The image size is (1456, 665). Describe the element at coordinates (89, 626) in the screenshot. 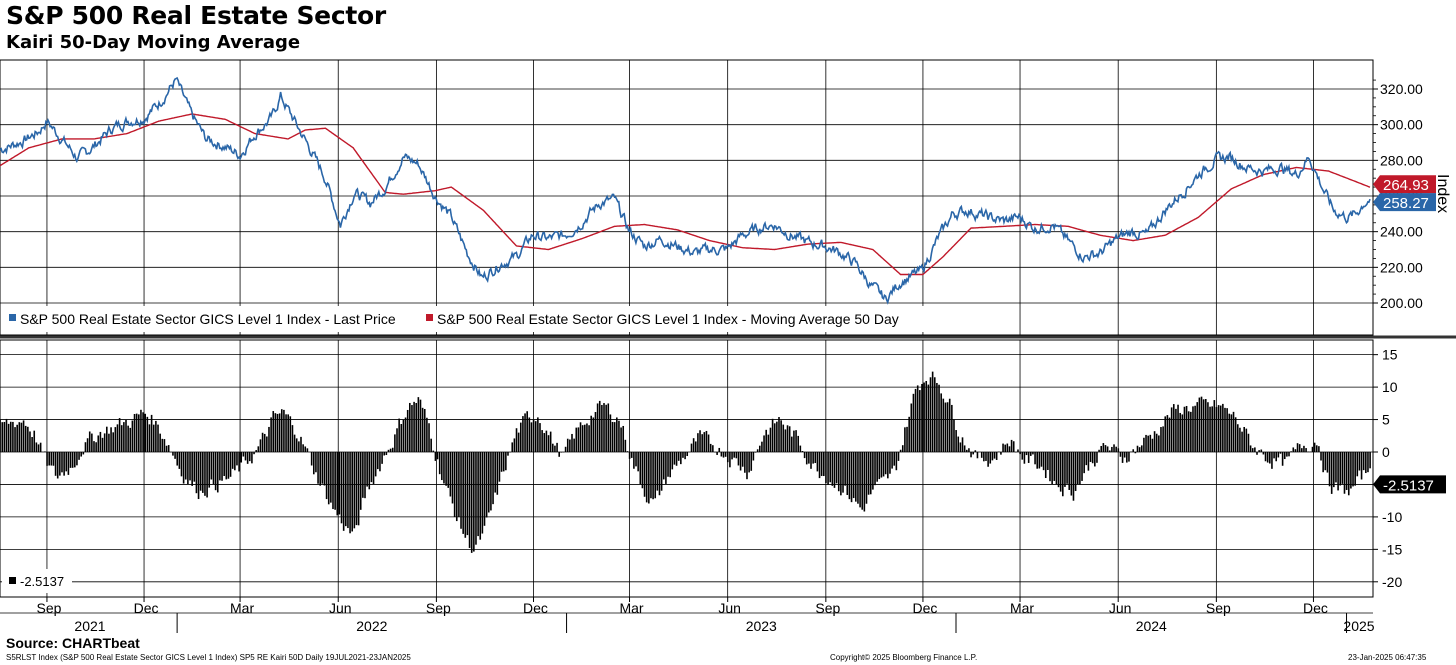

I see `year-label-0: 2021` at that location.